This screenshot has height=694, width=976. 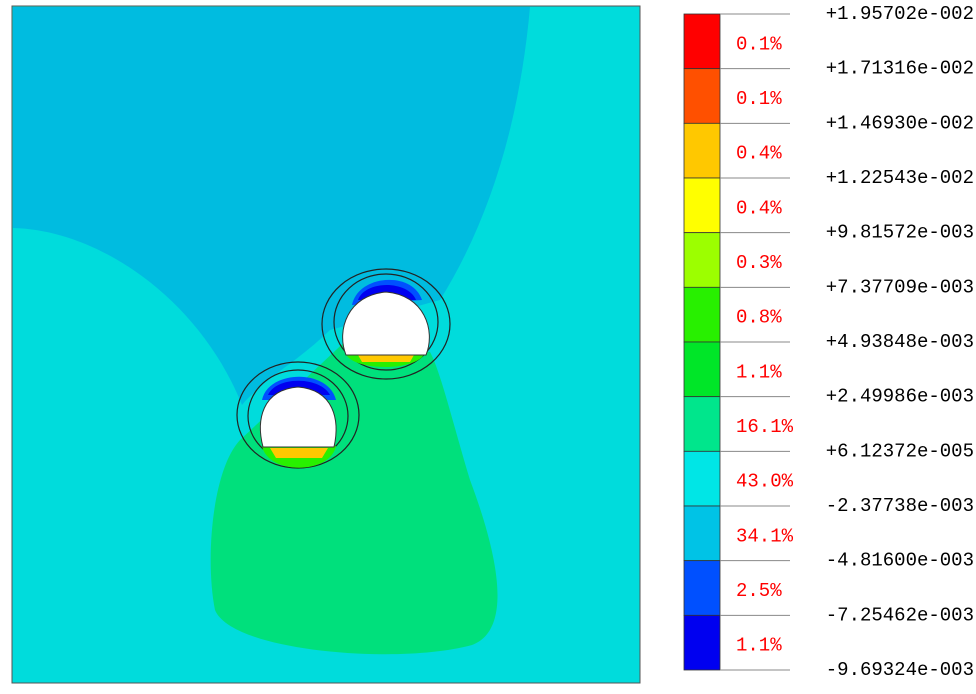 I want to click on legend-percent: 16.1%, so click(x=765, y=427).